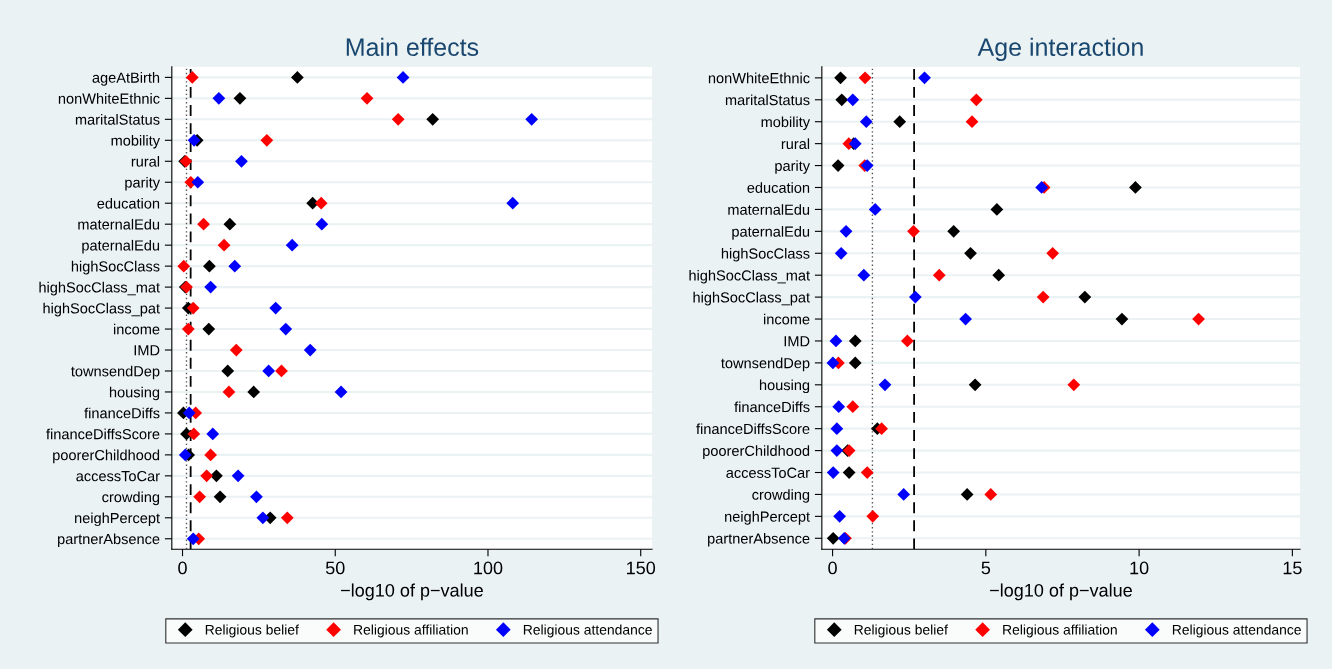  What do you see at coordinates (412, 47) in the screenshot?
I see `chart-title: Main effects` at bounding box center [412, 47].